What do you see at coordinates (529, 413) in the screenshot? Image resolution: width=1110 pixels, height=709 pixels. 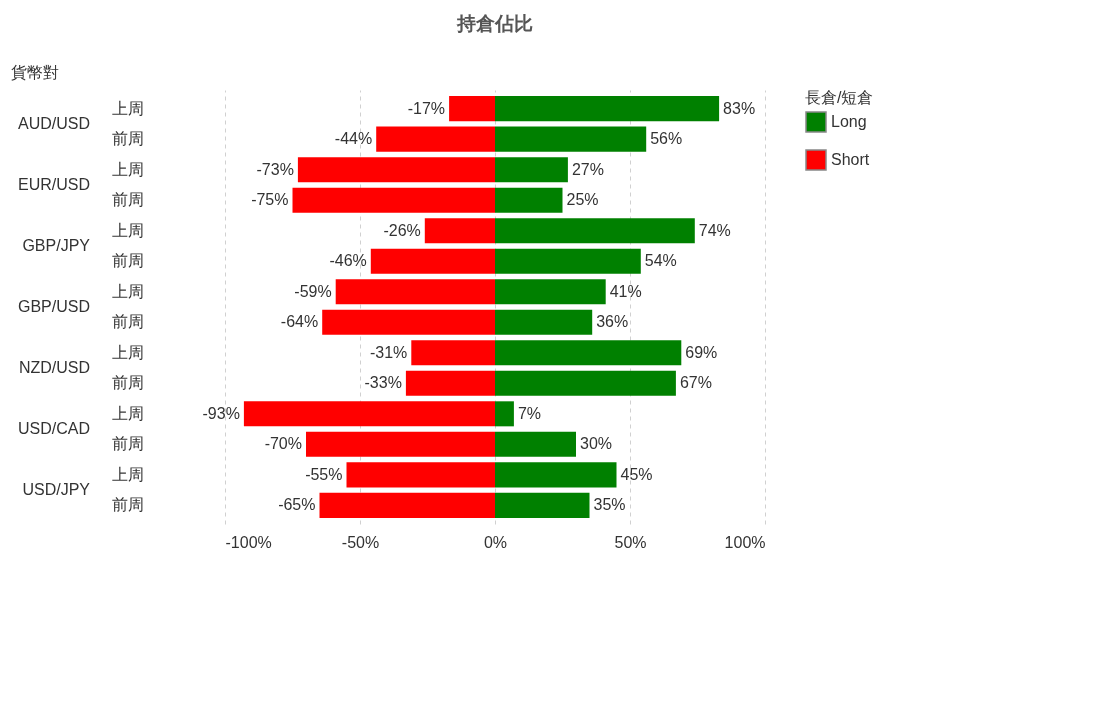 I see `data-label: 7%` at bounding box center [529, 413].